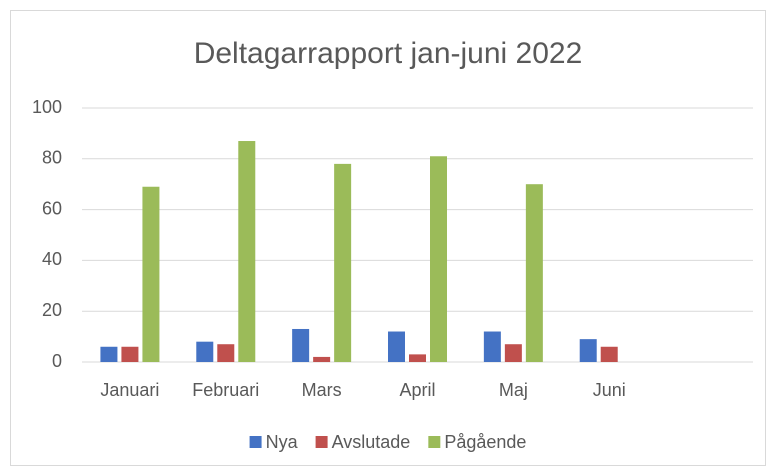  I want to click on y-tick-label: 0, so click(57, 361).